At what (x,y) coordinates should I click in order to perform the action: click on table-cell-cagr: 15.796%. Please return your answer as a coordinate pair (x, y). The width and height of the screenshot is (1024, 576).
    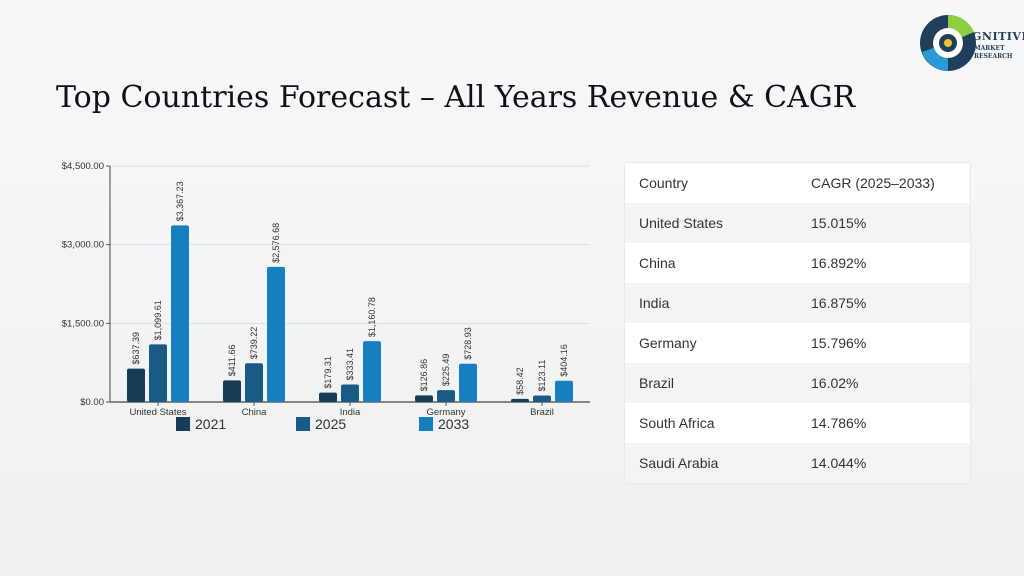
    Looking at the image, I should click on (839, 343).